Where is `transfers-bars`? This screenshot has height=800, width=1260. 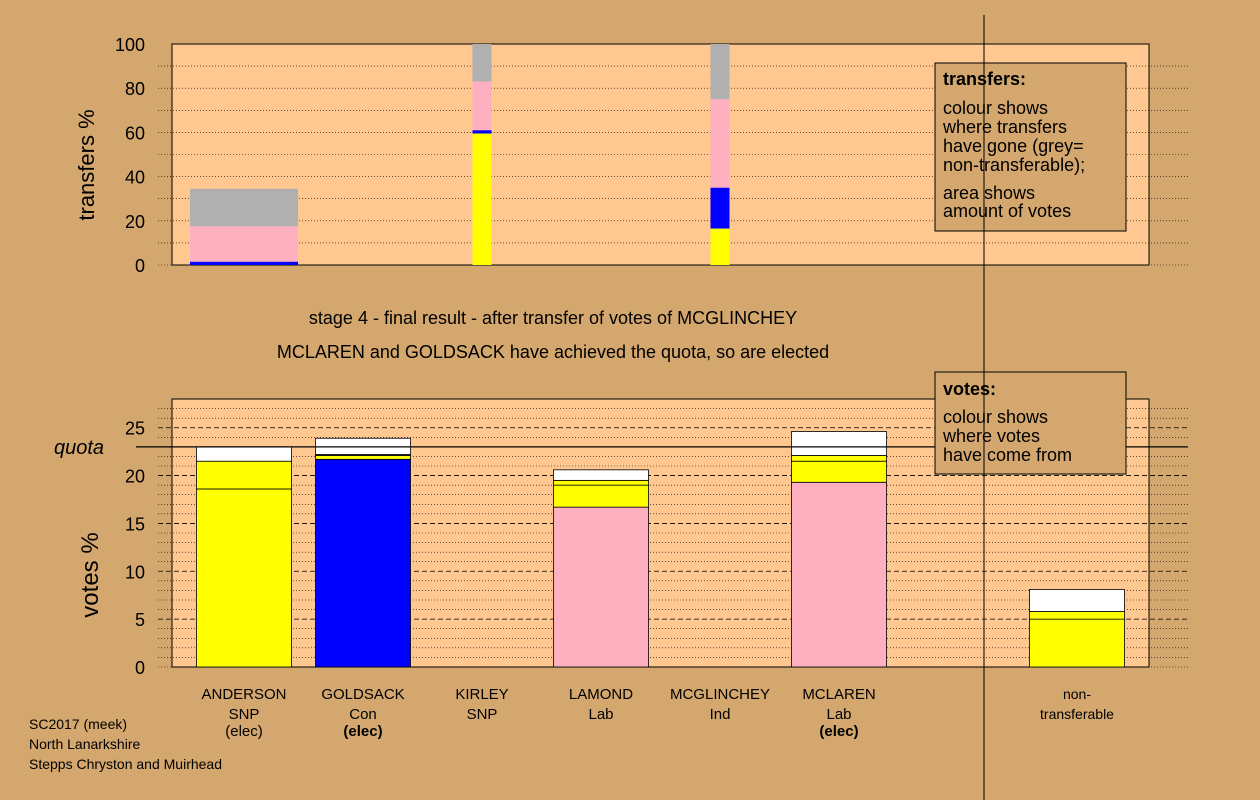 transfers-bars is located at coordinates (460, 154).